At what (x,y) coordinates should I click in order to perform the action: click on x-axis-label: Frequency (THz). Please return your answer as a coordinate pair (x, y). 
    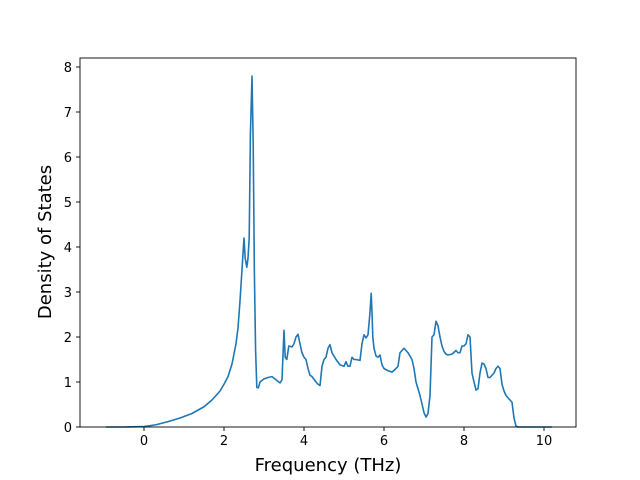
    Looking at the image, I should click on (328, 465).